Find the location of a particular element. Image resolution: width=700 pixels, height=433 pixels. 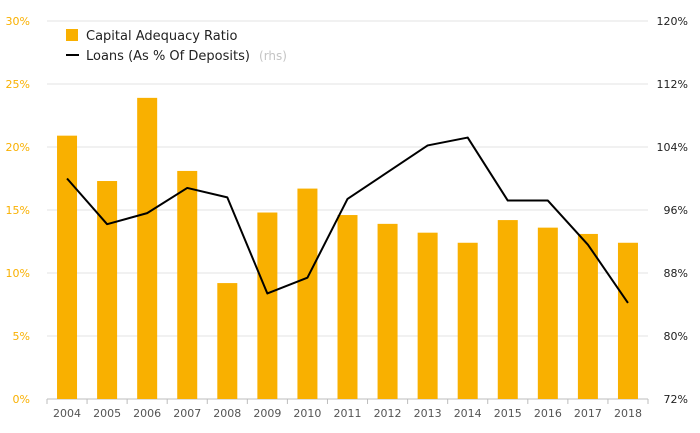

left-axis: 0% 5% 10% 15% 20% 25% 30% is located at coordinates (18, 210).